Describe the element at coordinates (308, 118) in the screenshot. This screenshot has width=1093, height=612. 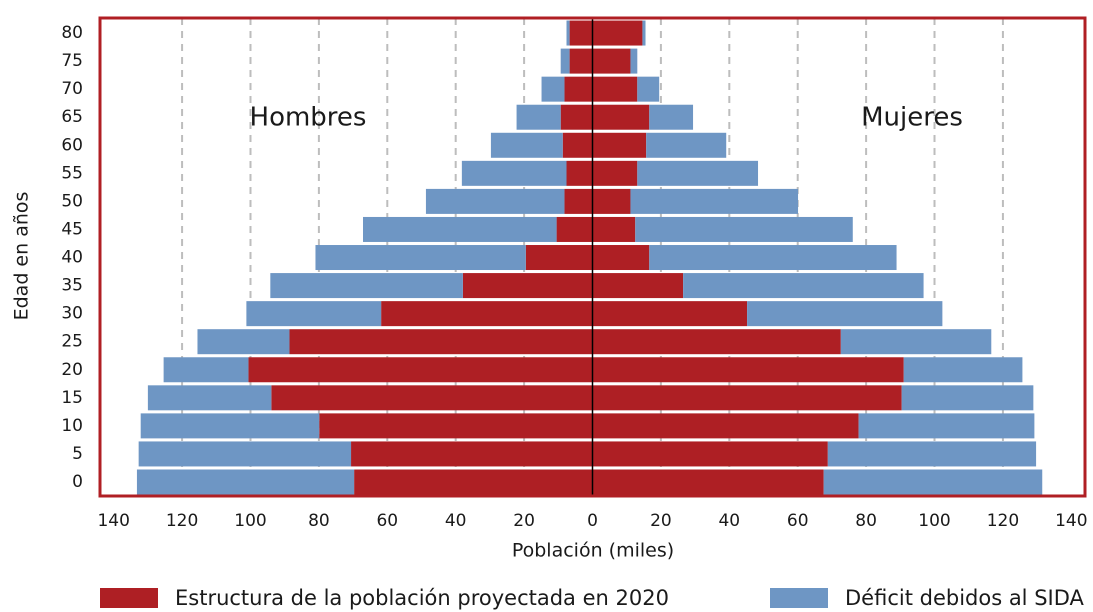
I see `side-label: Hombres` at that location.